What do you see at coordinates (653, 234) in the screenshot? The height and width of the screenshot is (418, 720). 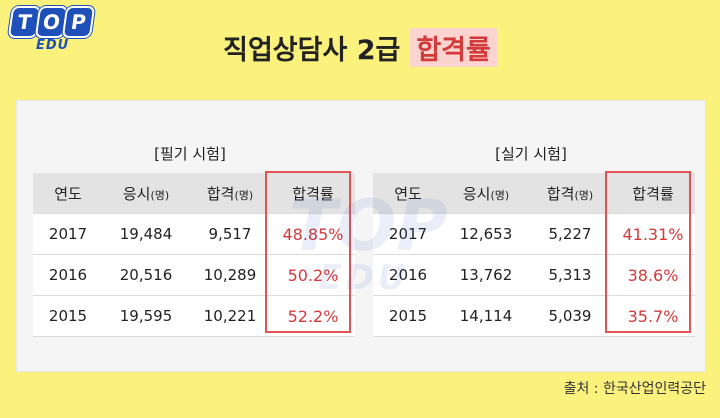 I see `cell-pass-rate: 41.31%` at bounding box center [653, 234].